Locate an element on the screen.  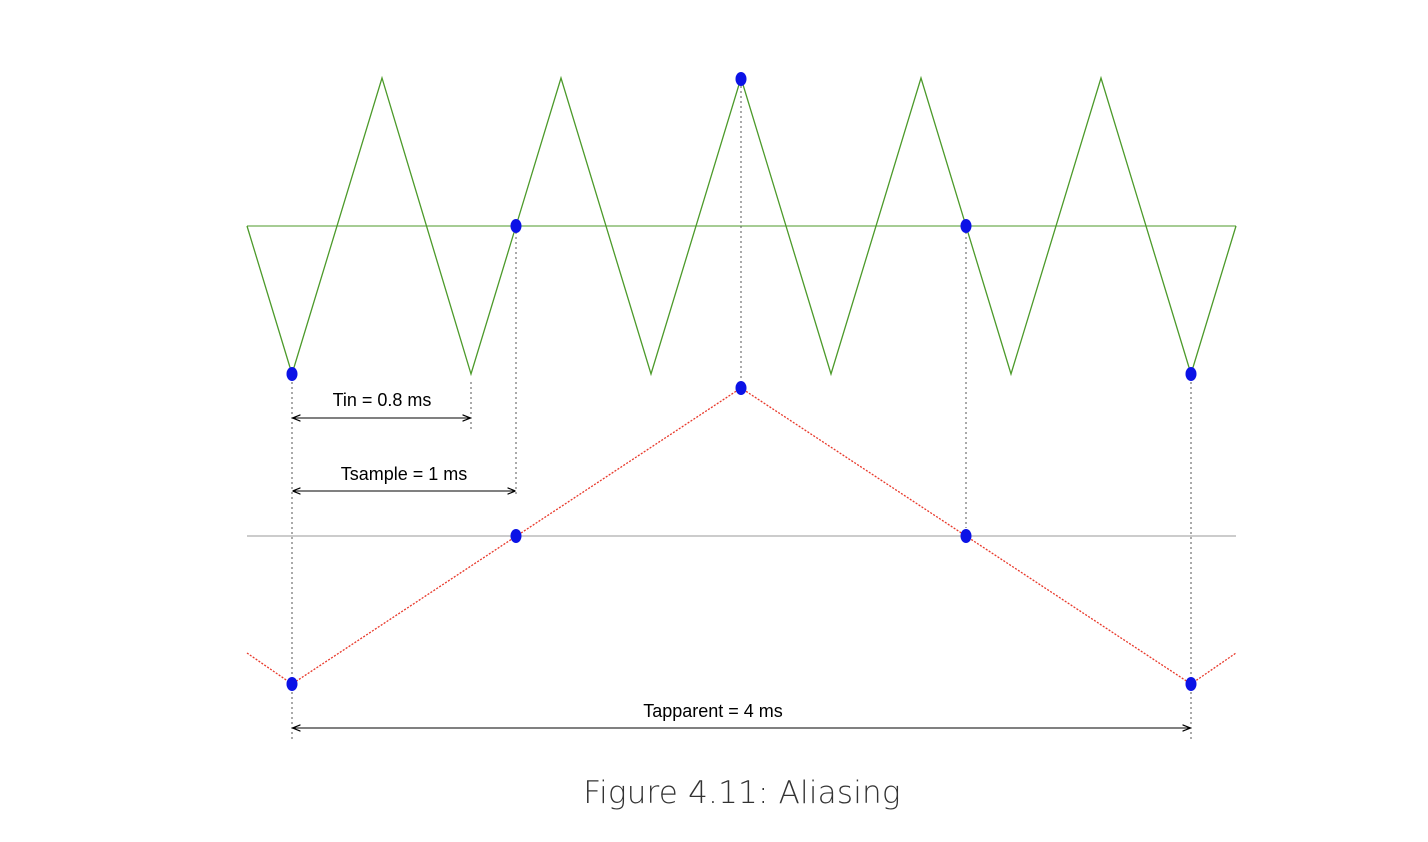
tsample-label: Tsample = 1 ms is located at coordinates (404, 474).